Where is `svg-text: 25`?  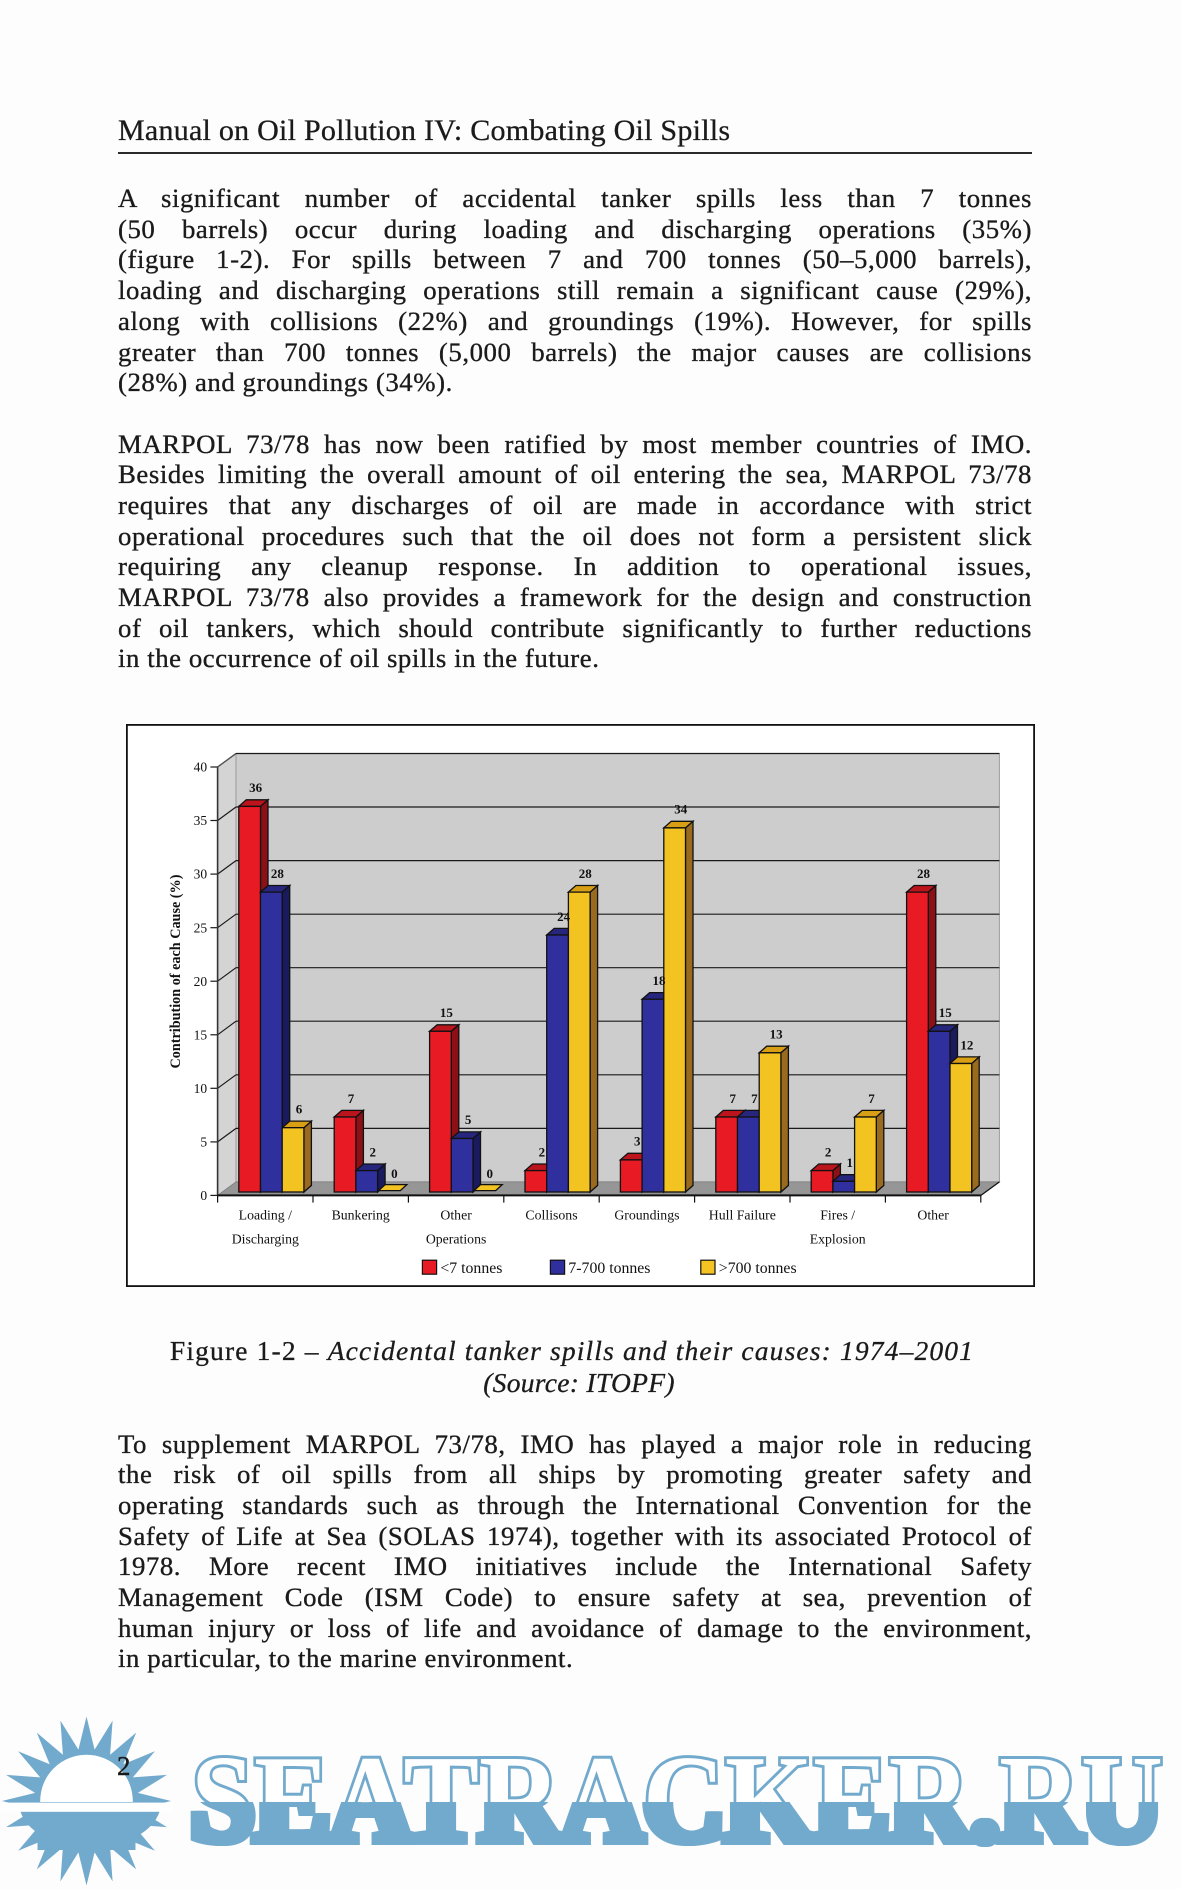 svg-text: 25 is located at coordinates (201, 927).